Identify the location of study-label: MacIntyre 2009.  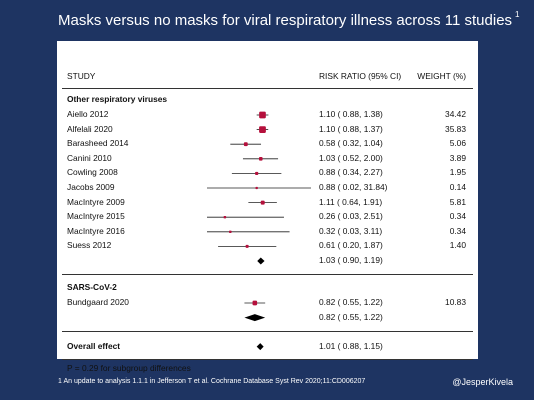
(96, 201).